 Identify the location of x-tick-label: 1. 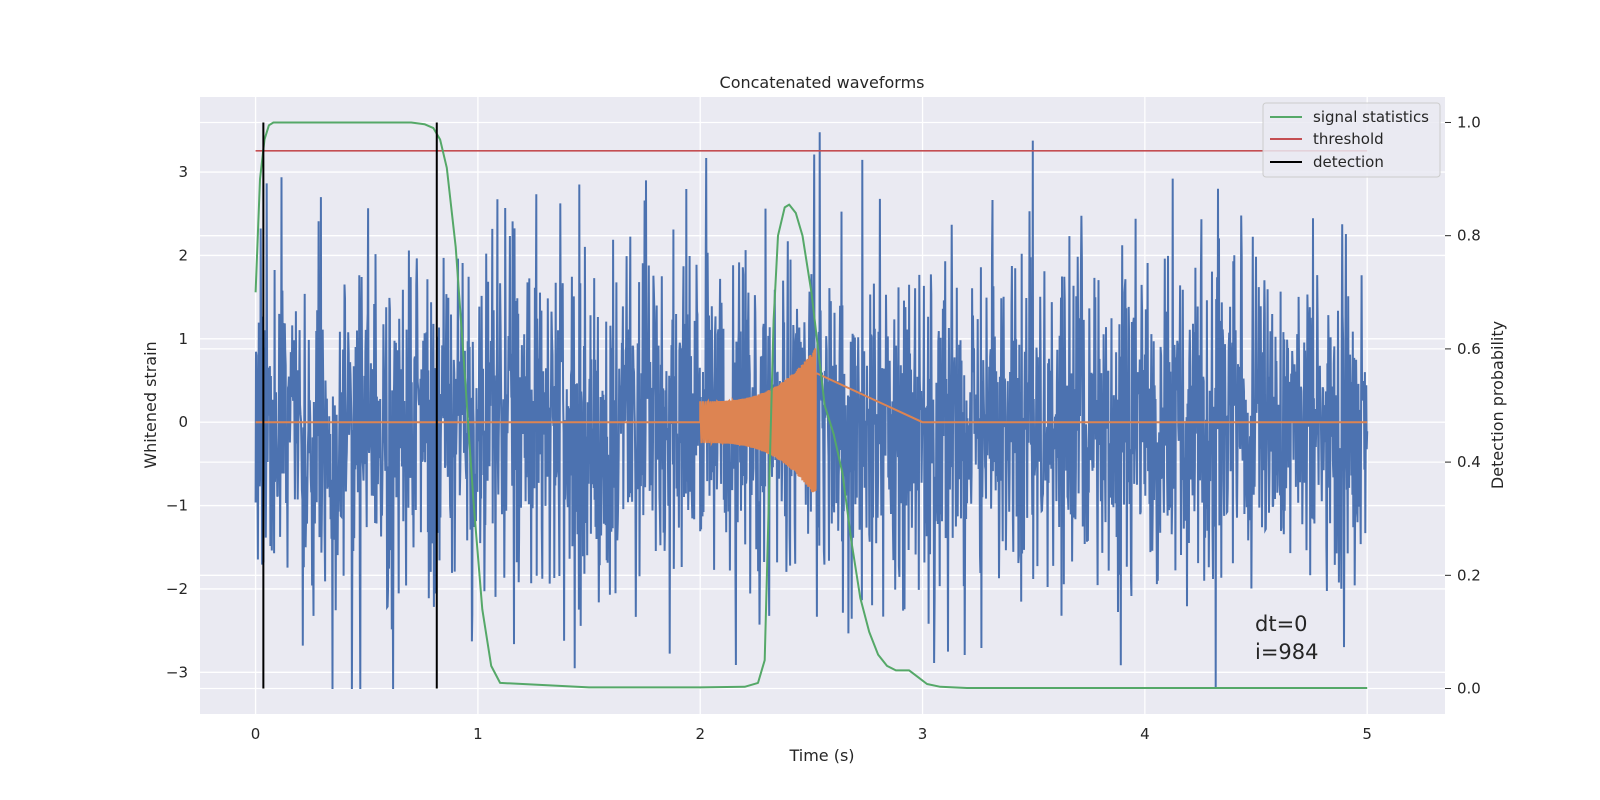
(478, 734).